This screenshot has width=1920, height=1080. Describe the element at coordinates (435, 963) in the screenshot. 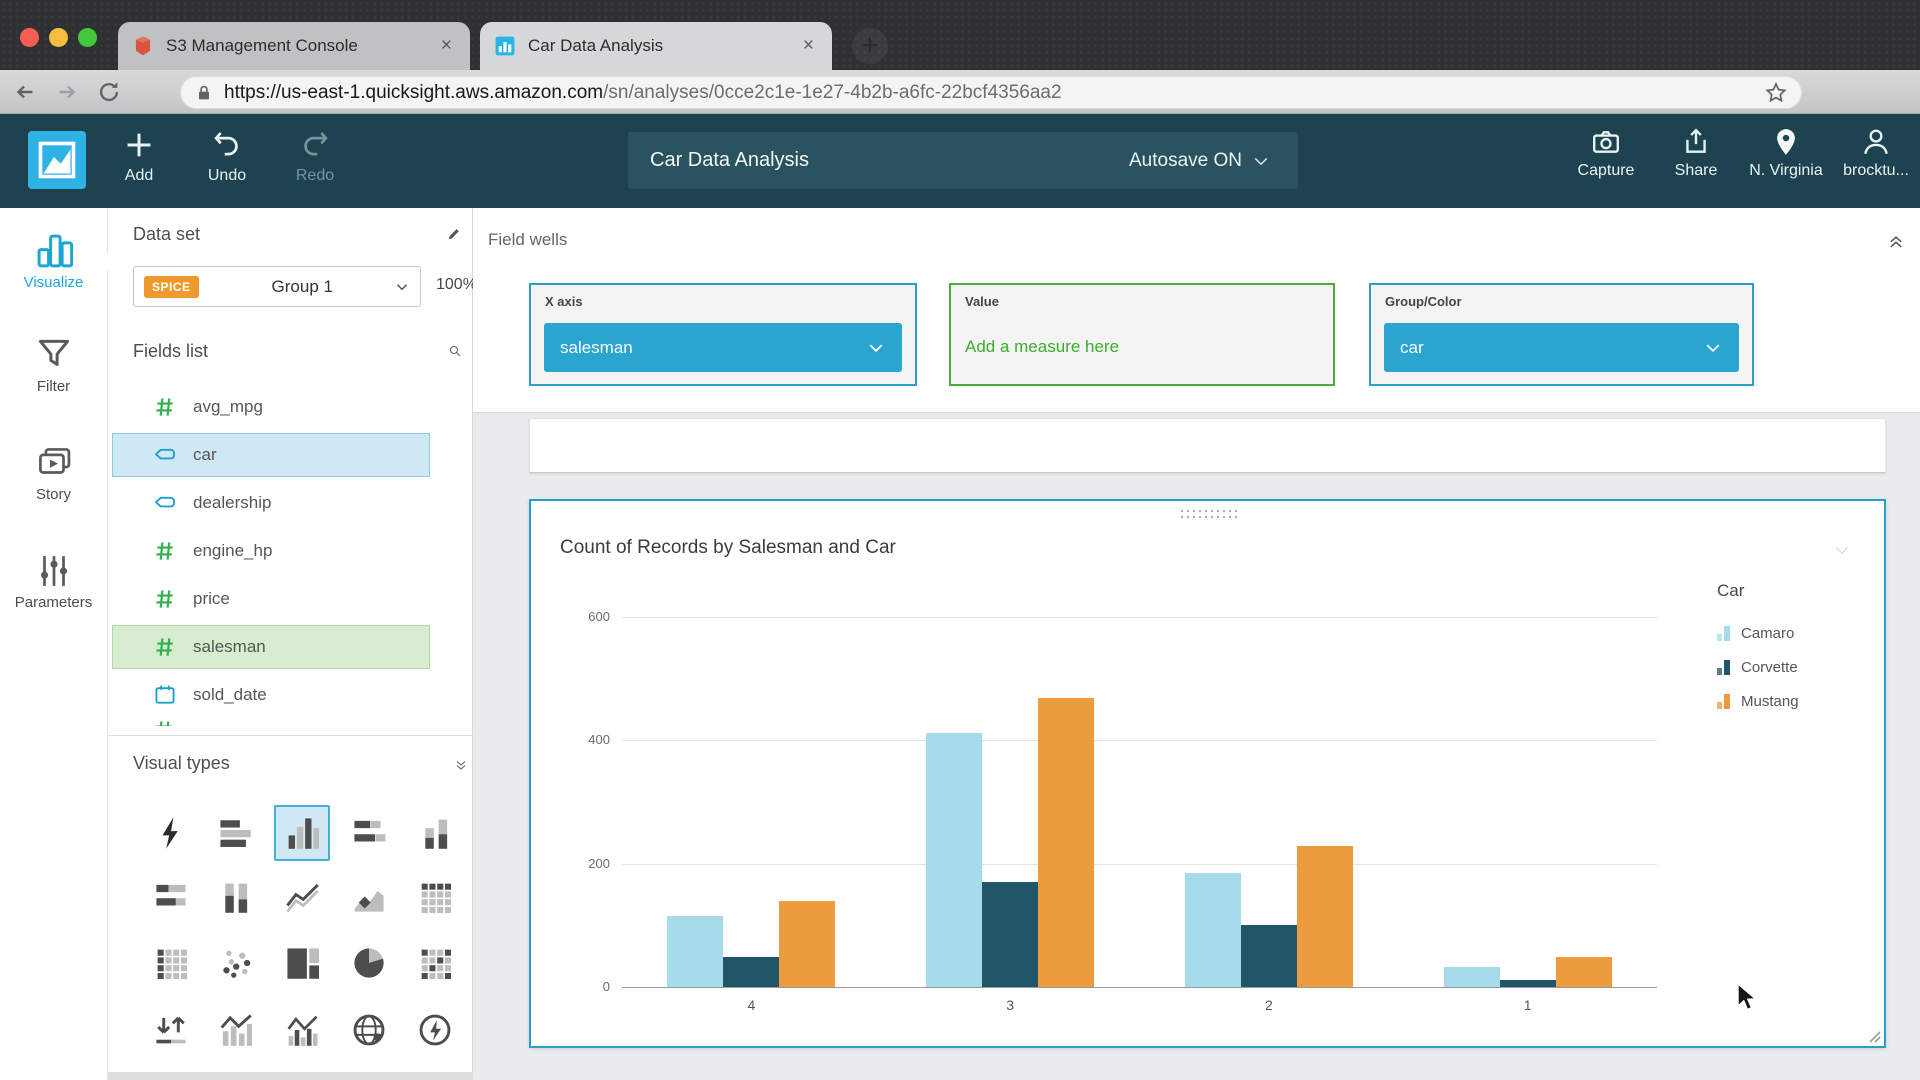

I see `visual-type-table` at that location.